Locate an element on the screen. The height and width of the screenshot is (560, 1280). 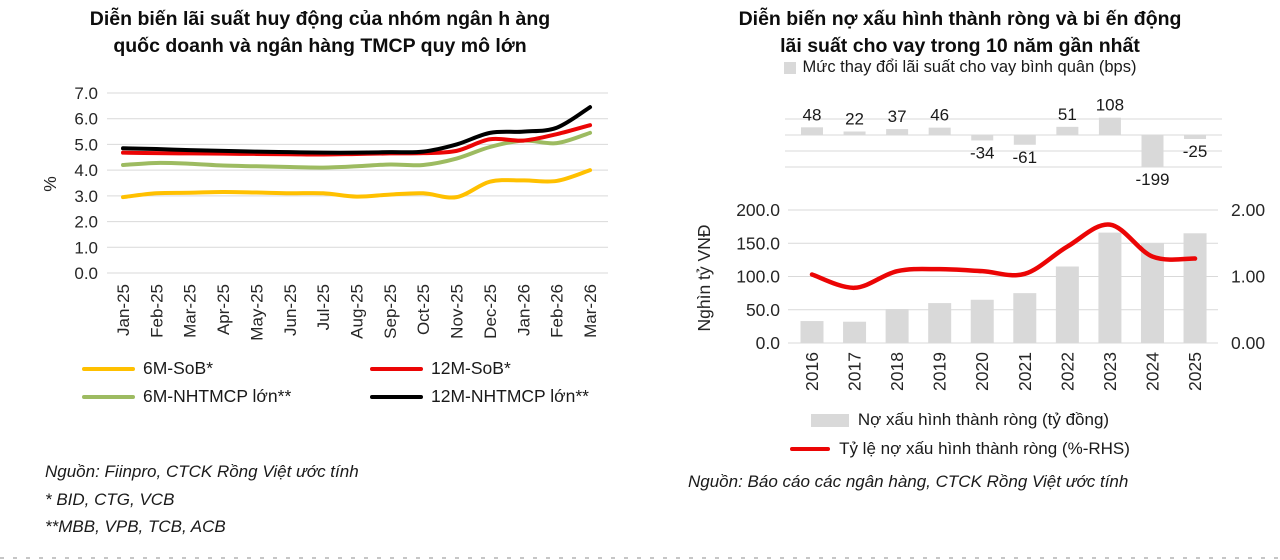
legend-item-12m-sob: 12M-SoB* is located at coordinates (491, 368).